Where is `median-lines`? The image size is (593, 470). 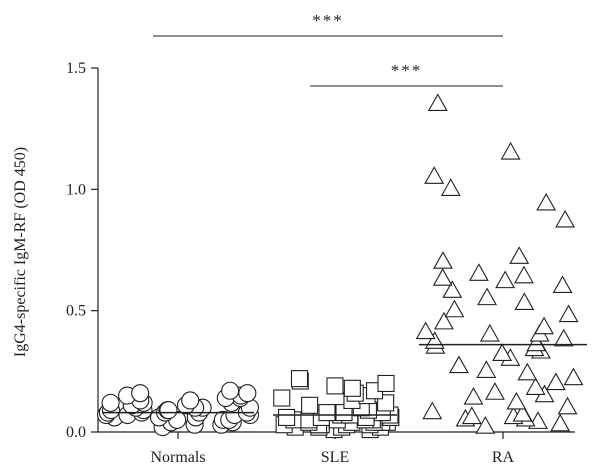
median-lines is located at coordinates (344, 379).